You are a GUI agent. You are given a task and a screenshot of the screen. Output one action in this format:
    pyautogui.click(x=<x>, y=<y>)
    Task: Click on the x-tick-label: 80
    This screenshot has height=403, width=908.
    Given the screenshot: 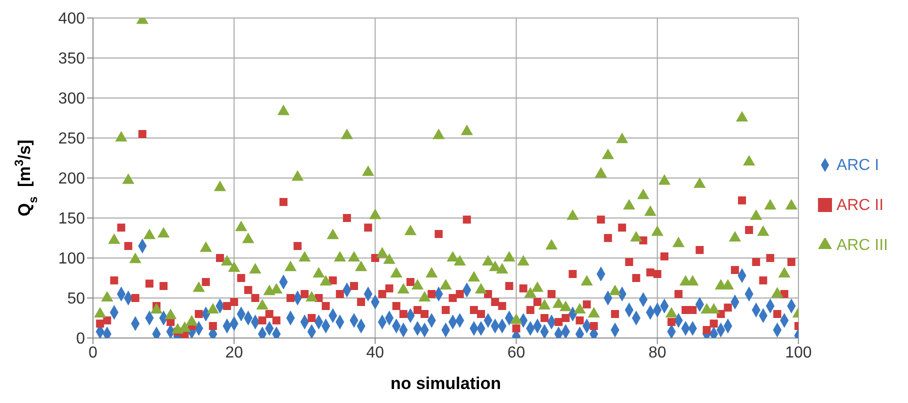 What is the action you would take?
    pyautogui.click(x=657, y=353)
    